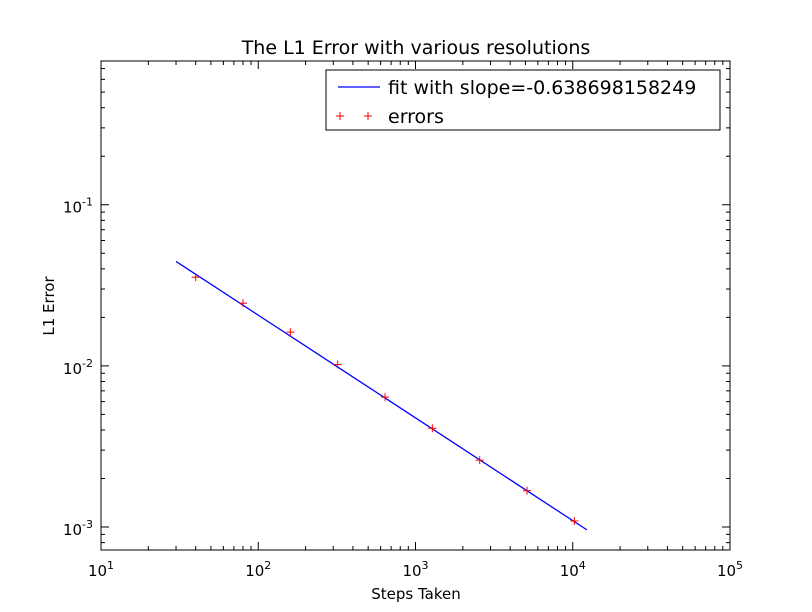  Describe the element at coordinates (416, 594) in the screenshot. I see `x-axis-label: Steps Taken` at that location.